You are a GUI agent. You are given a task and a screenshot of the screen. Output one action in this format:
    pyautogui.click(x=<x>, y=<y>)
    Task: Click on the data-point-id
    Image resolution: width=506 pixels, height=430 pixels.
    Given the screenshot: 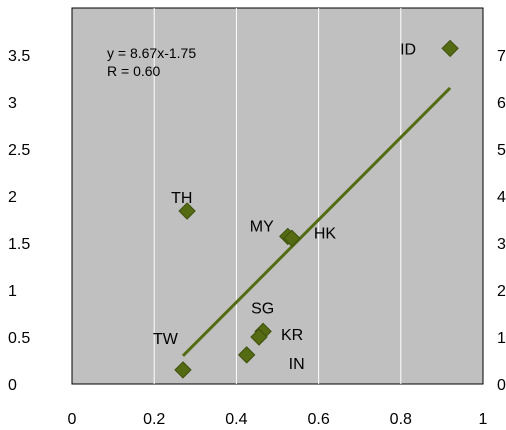 What is the action you would take?
    pyautogui.click(x=450, y=48)
    